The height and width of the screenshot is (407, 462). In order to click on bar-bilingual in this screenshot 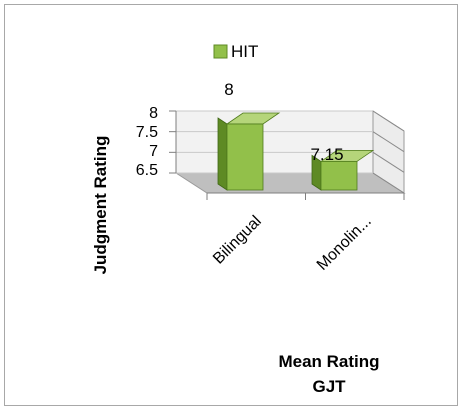, I will do `click(249, 151)`.